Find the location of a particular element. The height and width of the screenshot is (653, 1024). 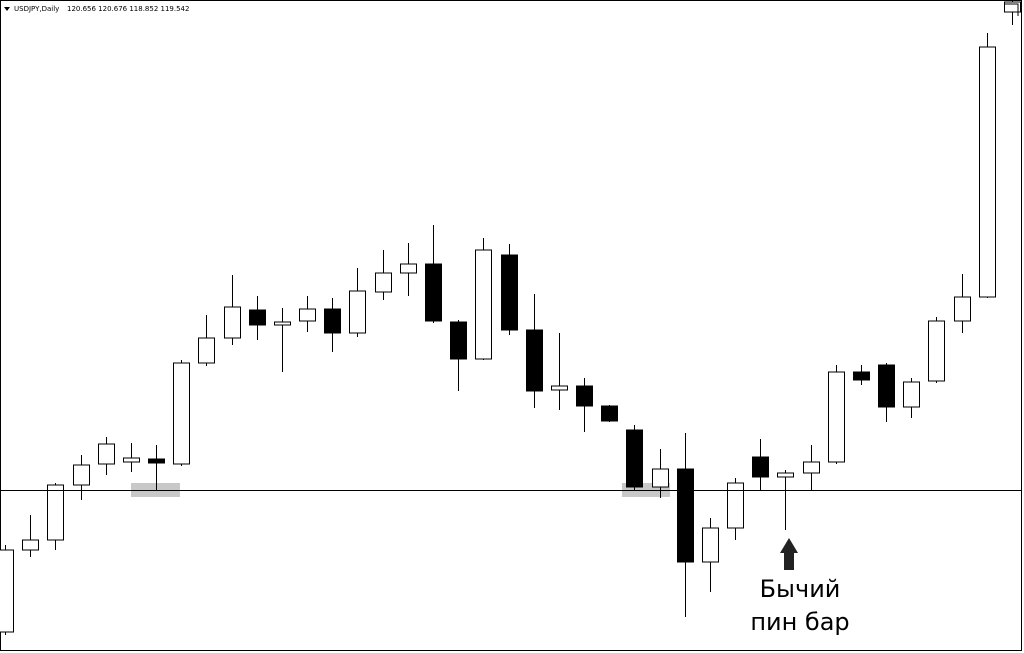

ohlc-label: 120.656 120.676 118.852 119.542 is located at coordinates (128, 9).